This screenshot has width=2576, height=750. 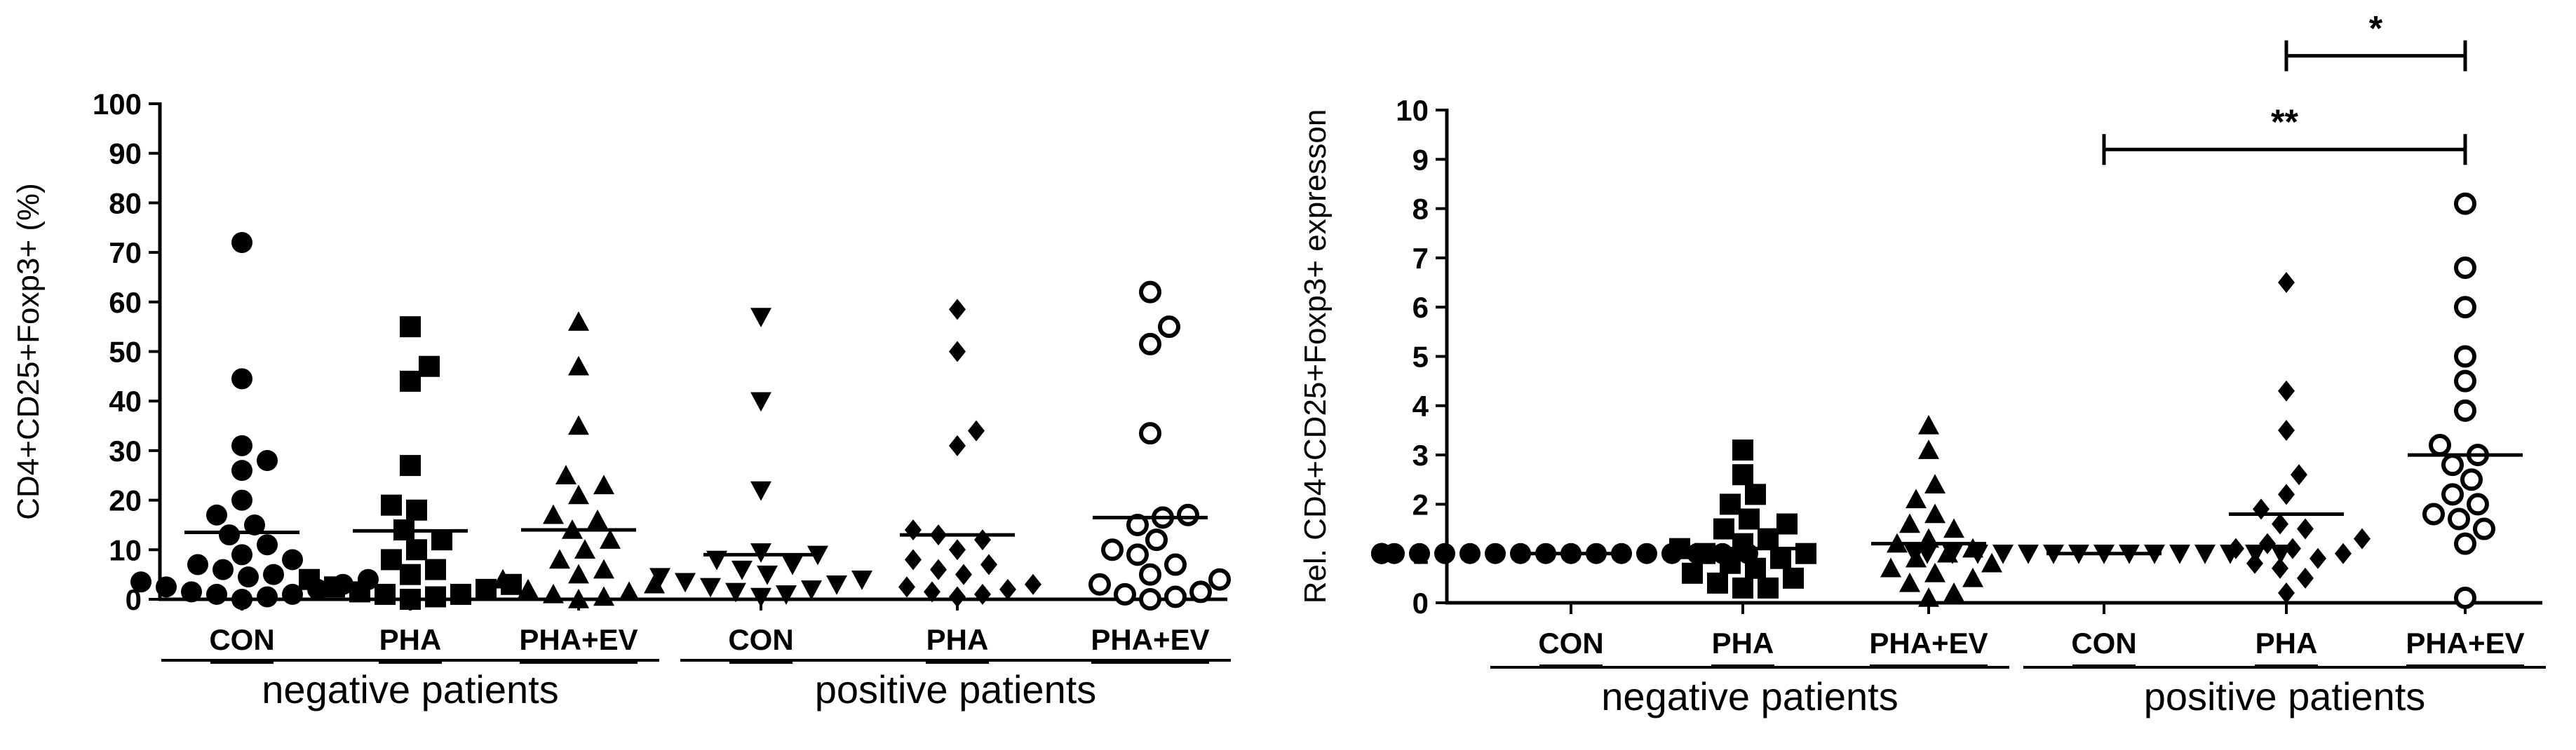 What do you see at coordinates (2376, 28) in the screenshot?
I see `significance-label: *` at bounding box center [2376, 28].